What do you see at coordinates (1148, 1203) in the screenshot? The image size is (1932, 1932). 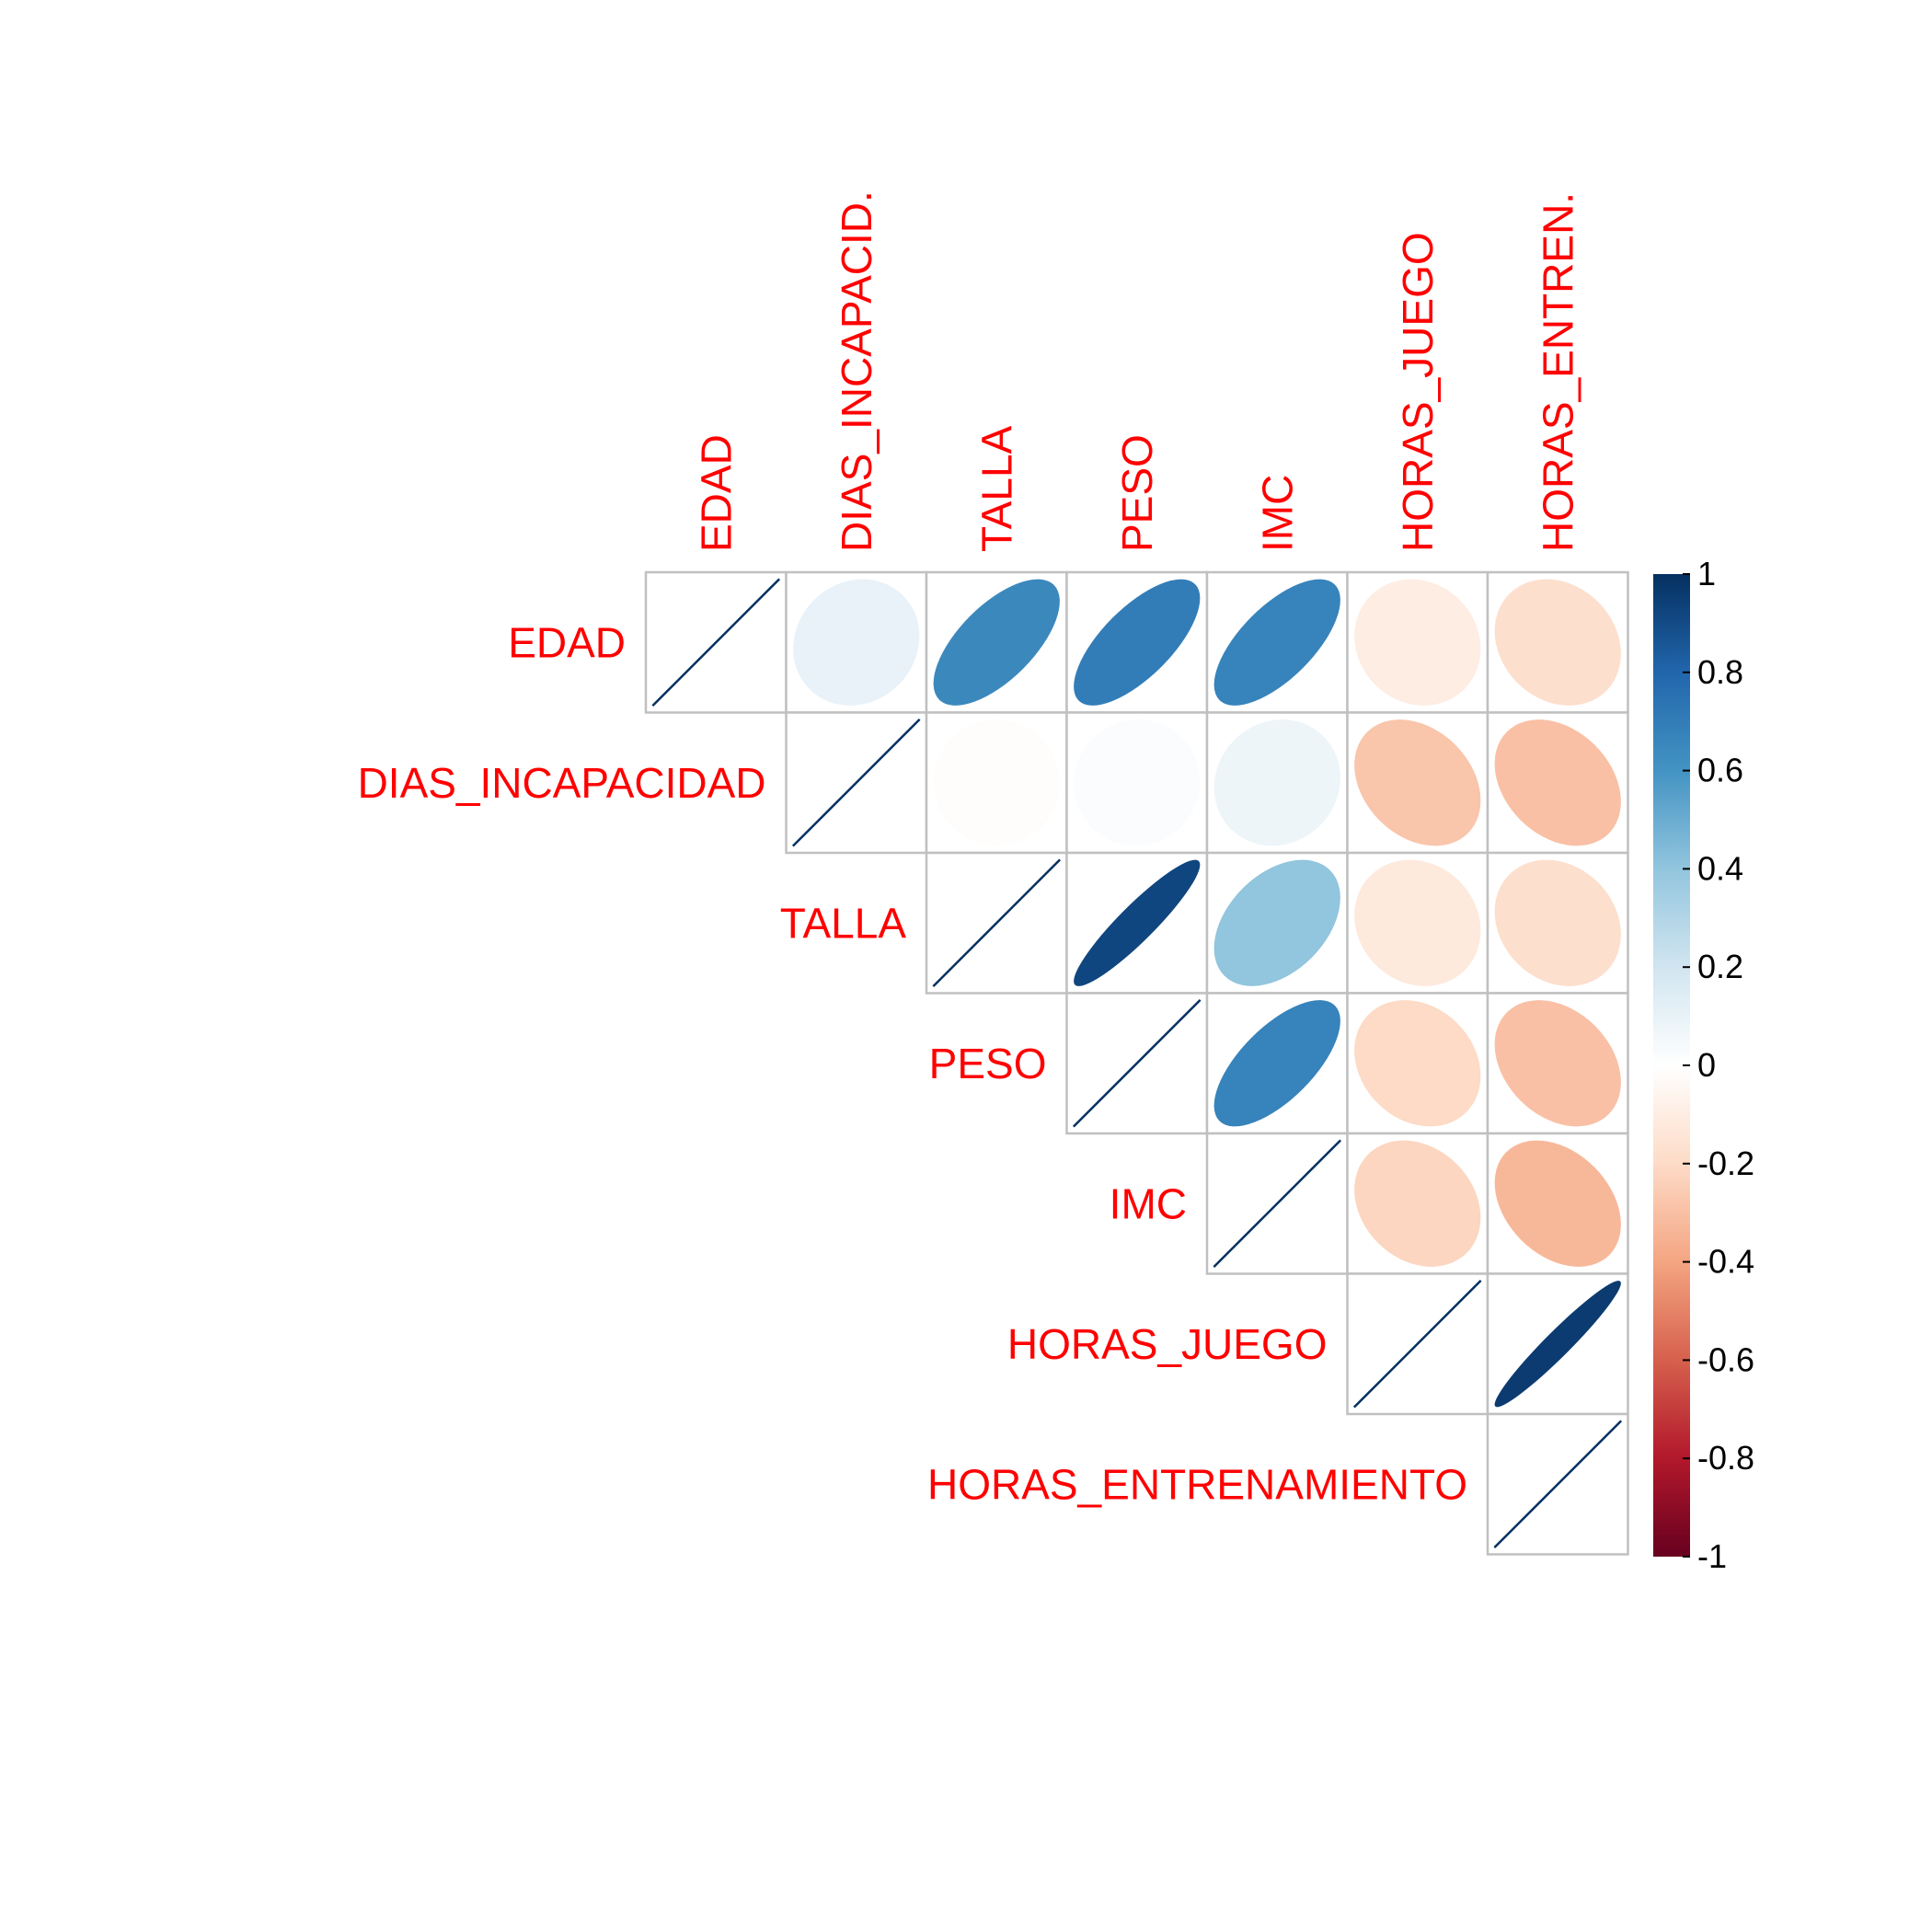 I see `row-label: IMC` at bounding box center [1148, 1203].